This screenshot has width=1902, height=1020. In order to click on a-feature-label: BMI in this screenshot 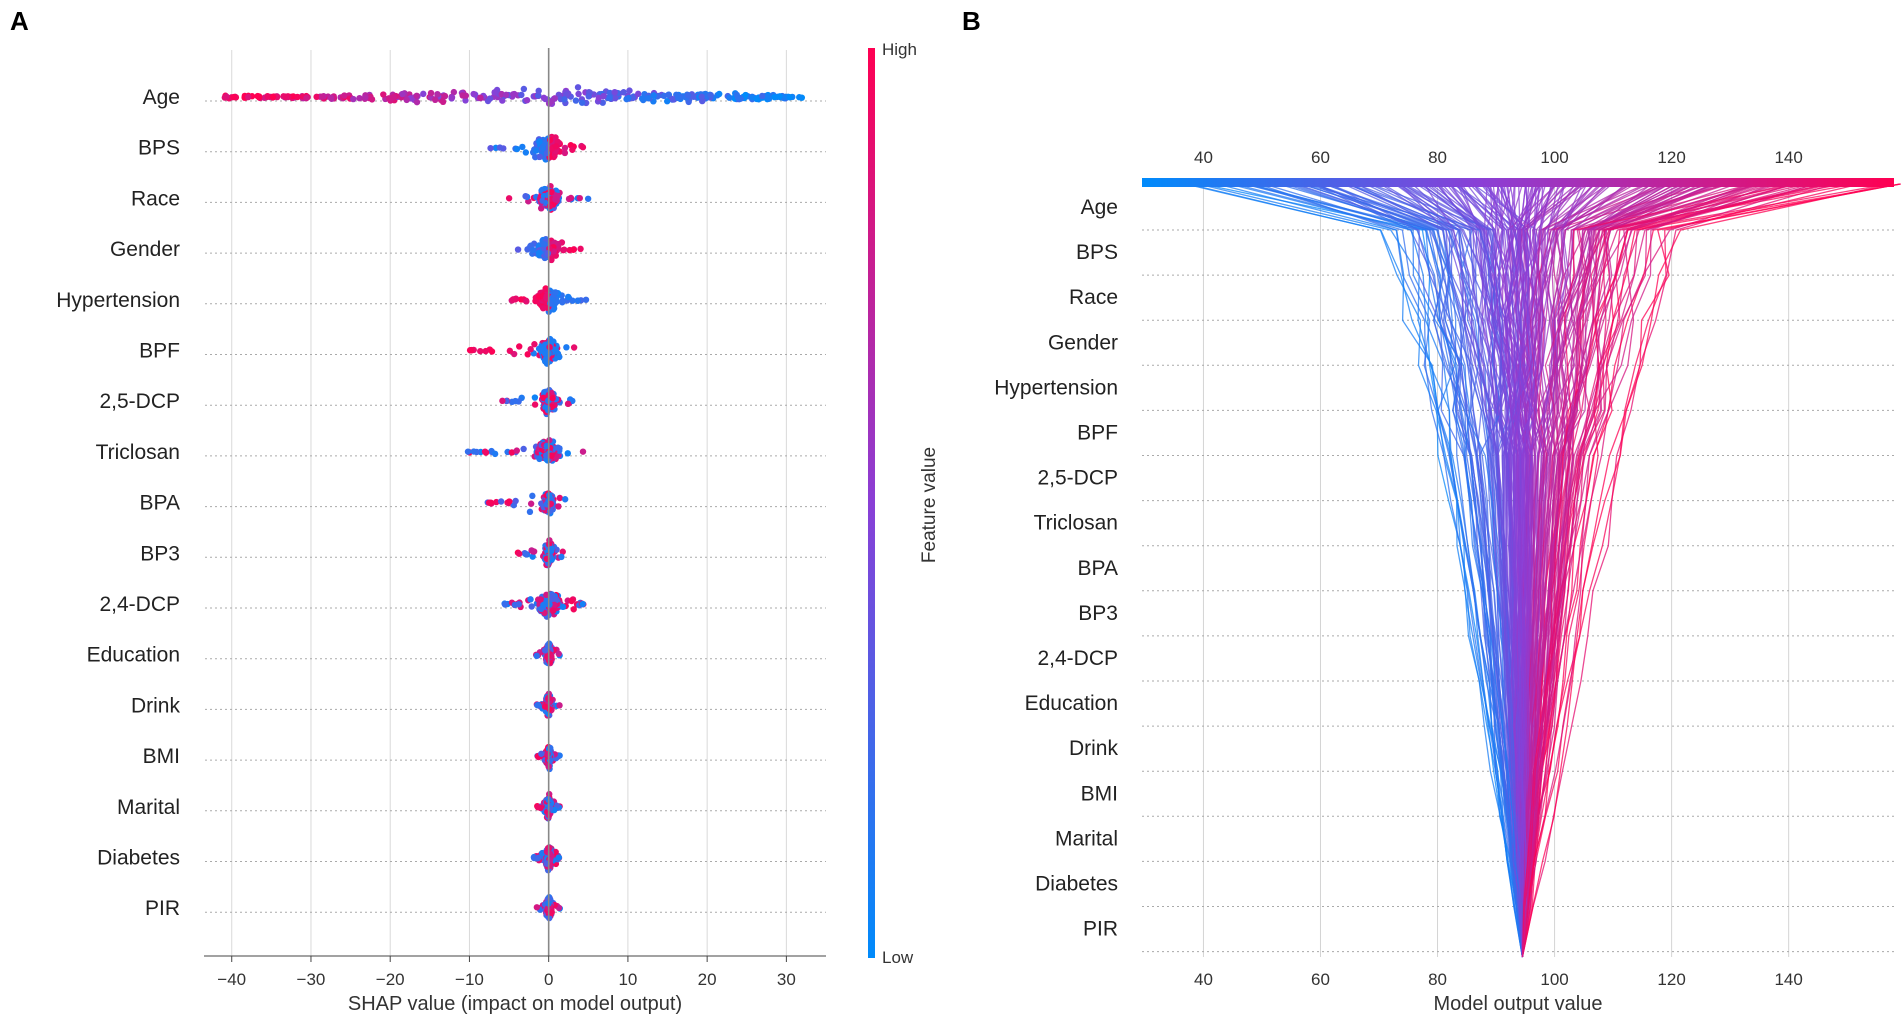, I will do `click(161, 756)`.